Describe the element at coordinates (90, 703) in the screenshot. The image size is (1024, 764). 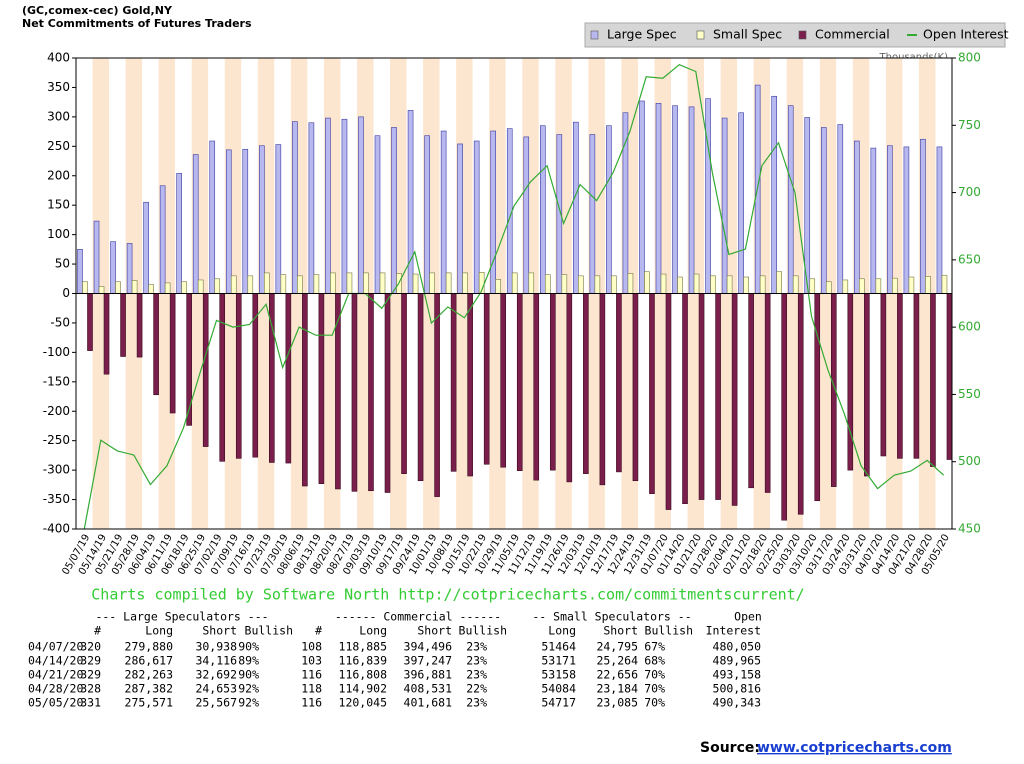
I see `table-cell: 331` at that location.